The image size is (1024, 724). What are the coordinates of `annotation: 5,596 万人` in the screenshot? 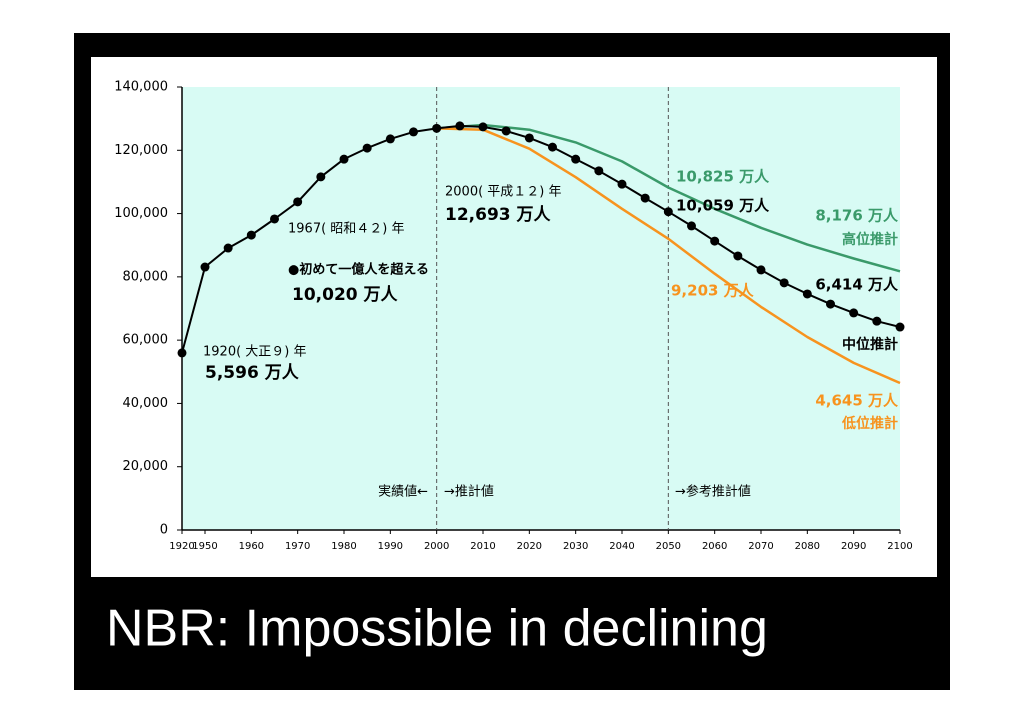 It's located at (252, 373).